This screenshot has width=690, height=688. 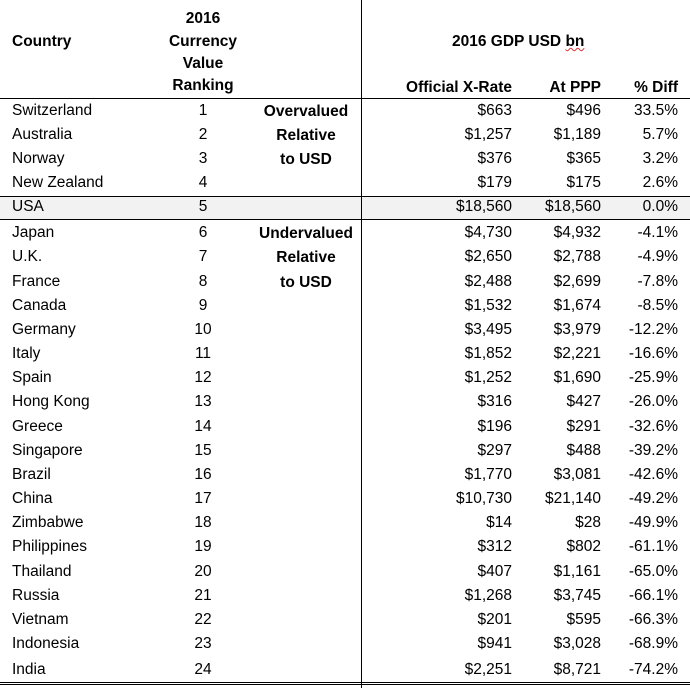 What do you see at coordinates (33, 232) in the screenshot?
I see `cell-country: Japan` at bounding box center [33, 232].